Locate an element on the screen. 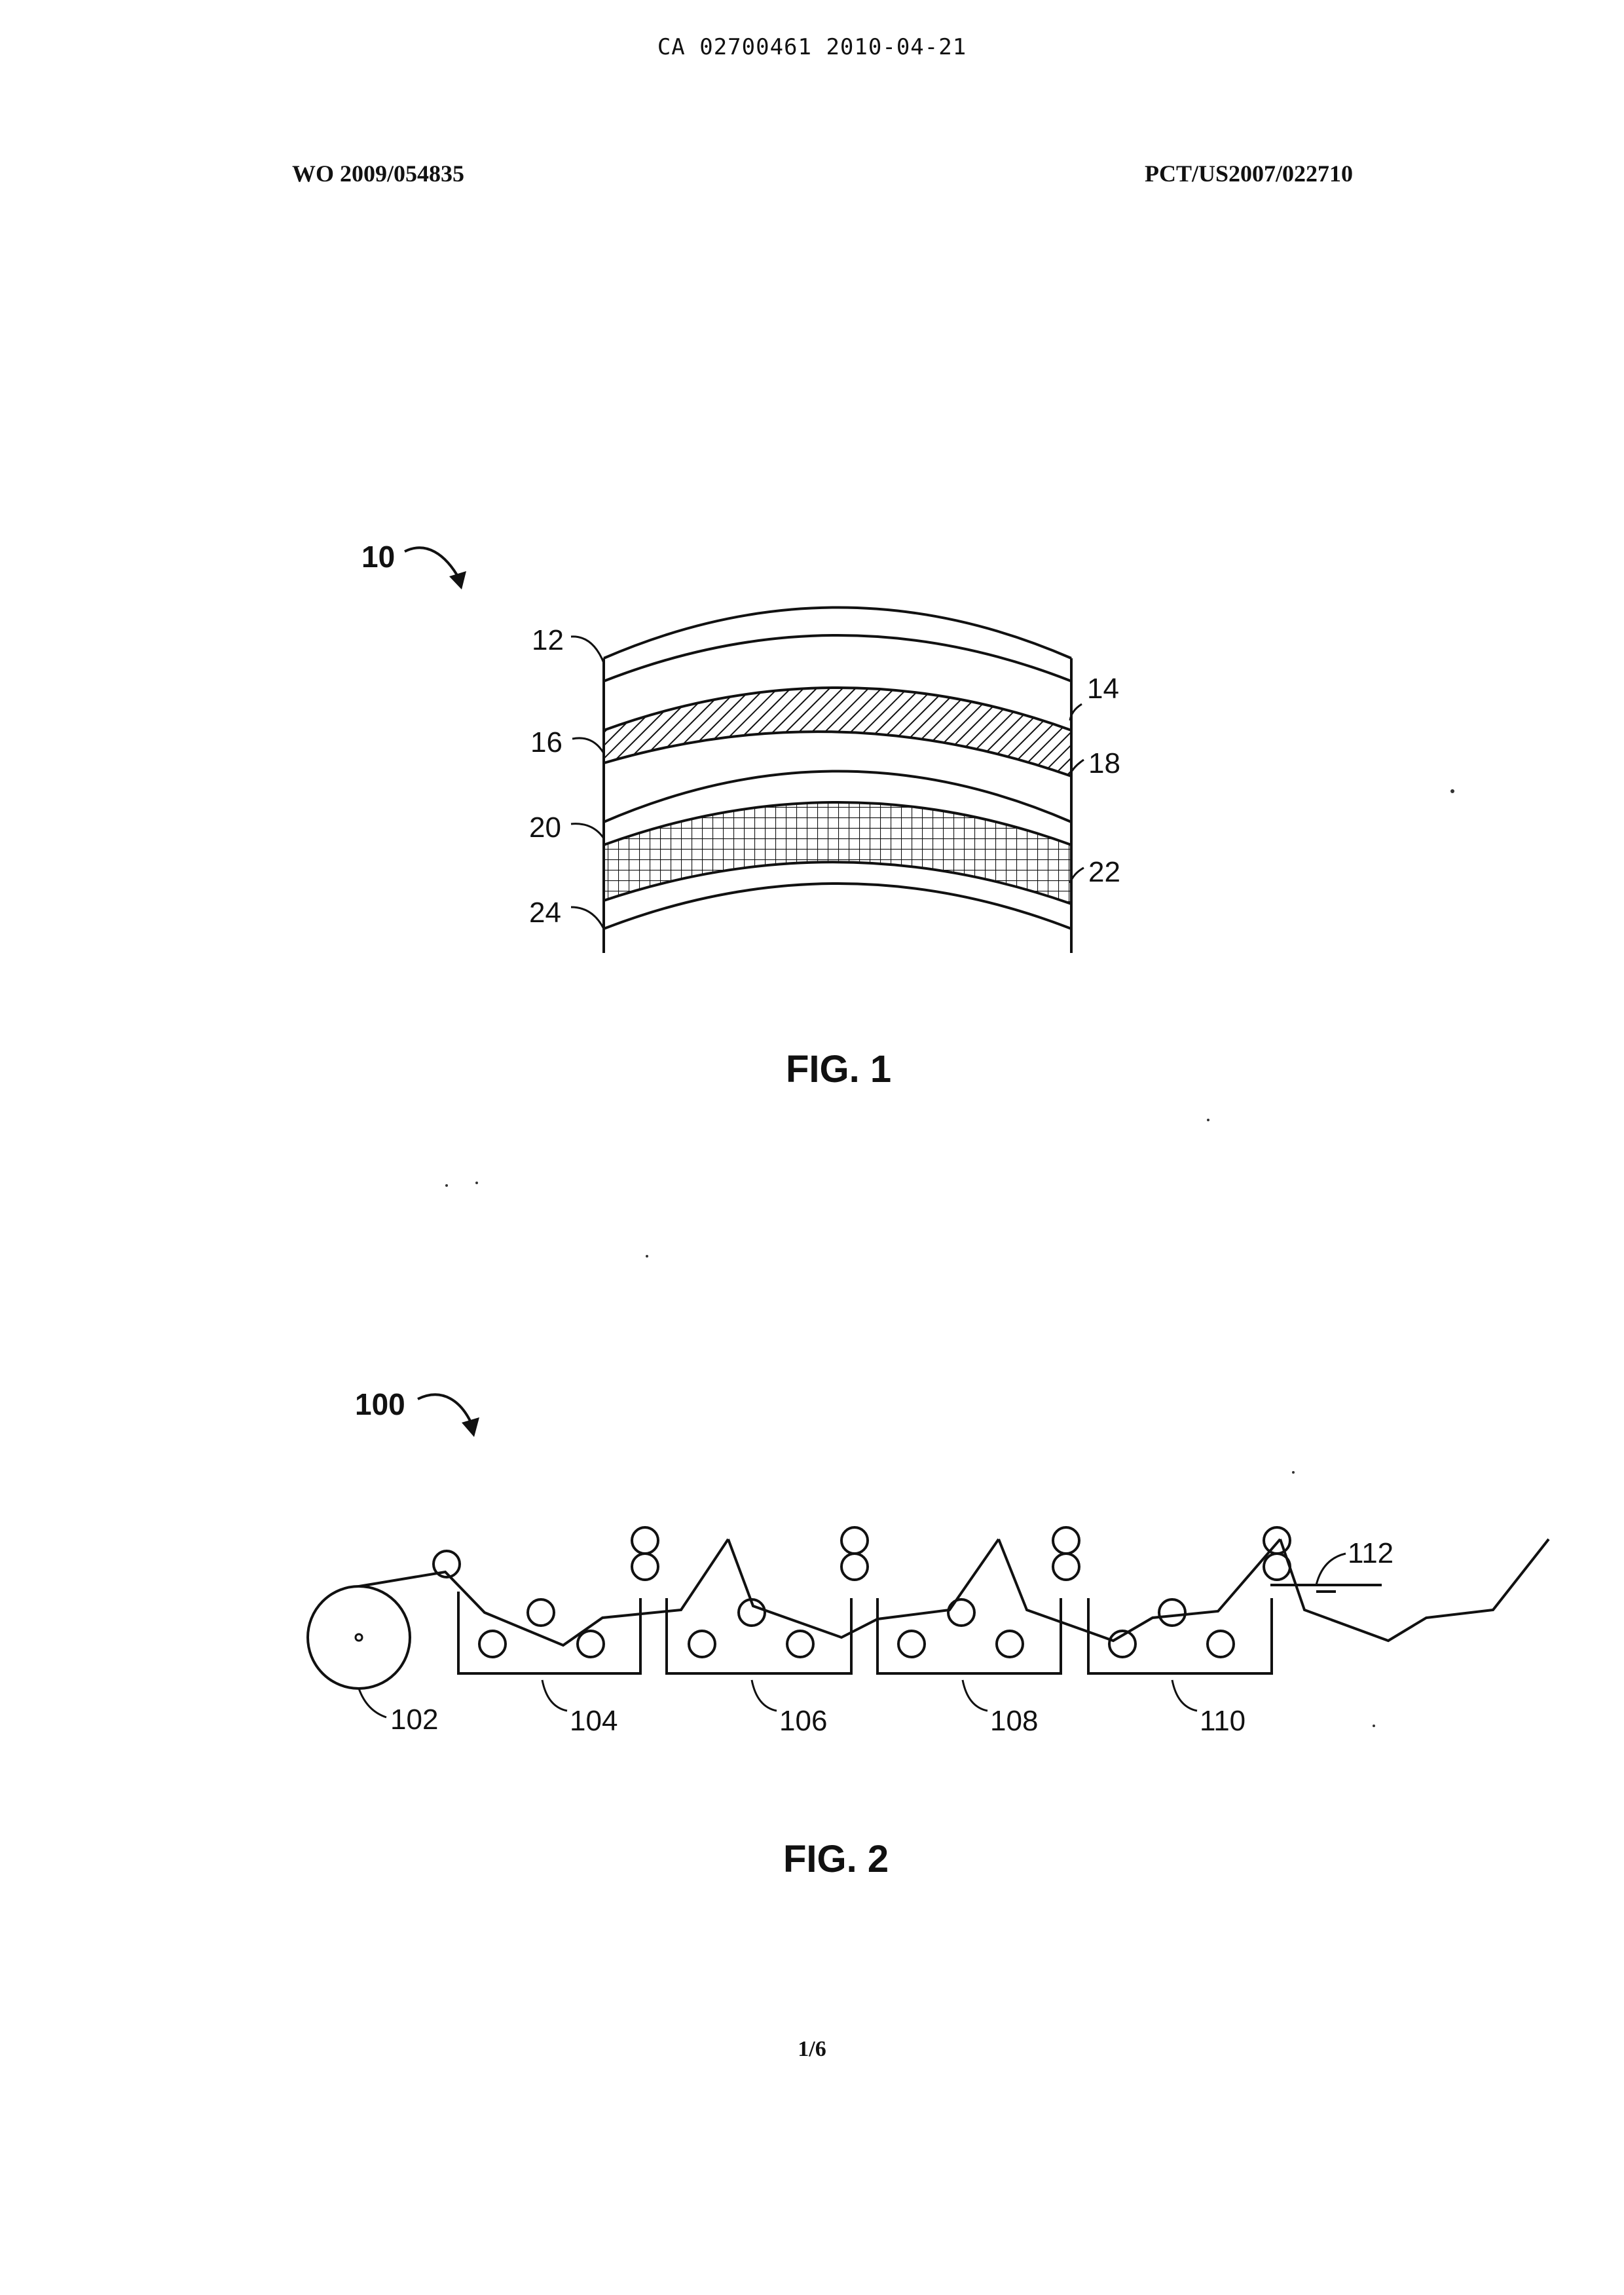  label-106: 106 is located at coordinates (803, 1721).